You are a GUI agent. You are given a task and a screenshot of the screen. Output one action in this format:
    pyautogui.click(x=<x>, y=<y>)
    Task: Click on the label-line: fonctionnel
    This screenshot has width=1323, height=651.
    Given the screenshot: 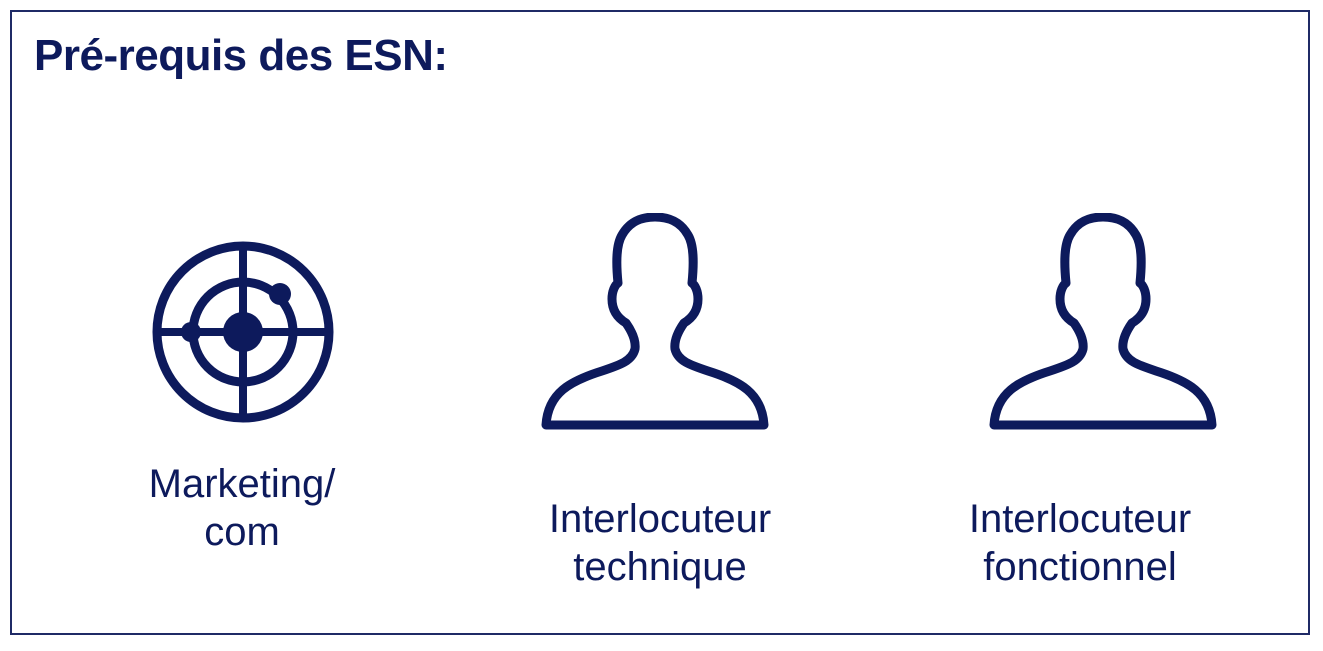 What is the action you would take?
    pyautogui.click(x=1080, y=567)
    